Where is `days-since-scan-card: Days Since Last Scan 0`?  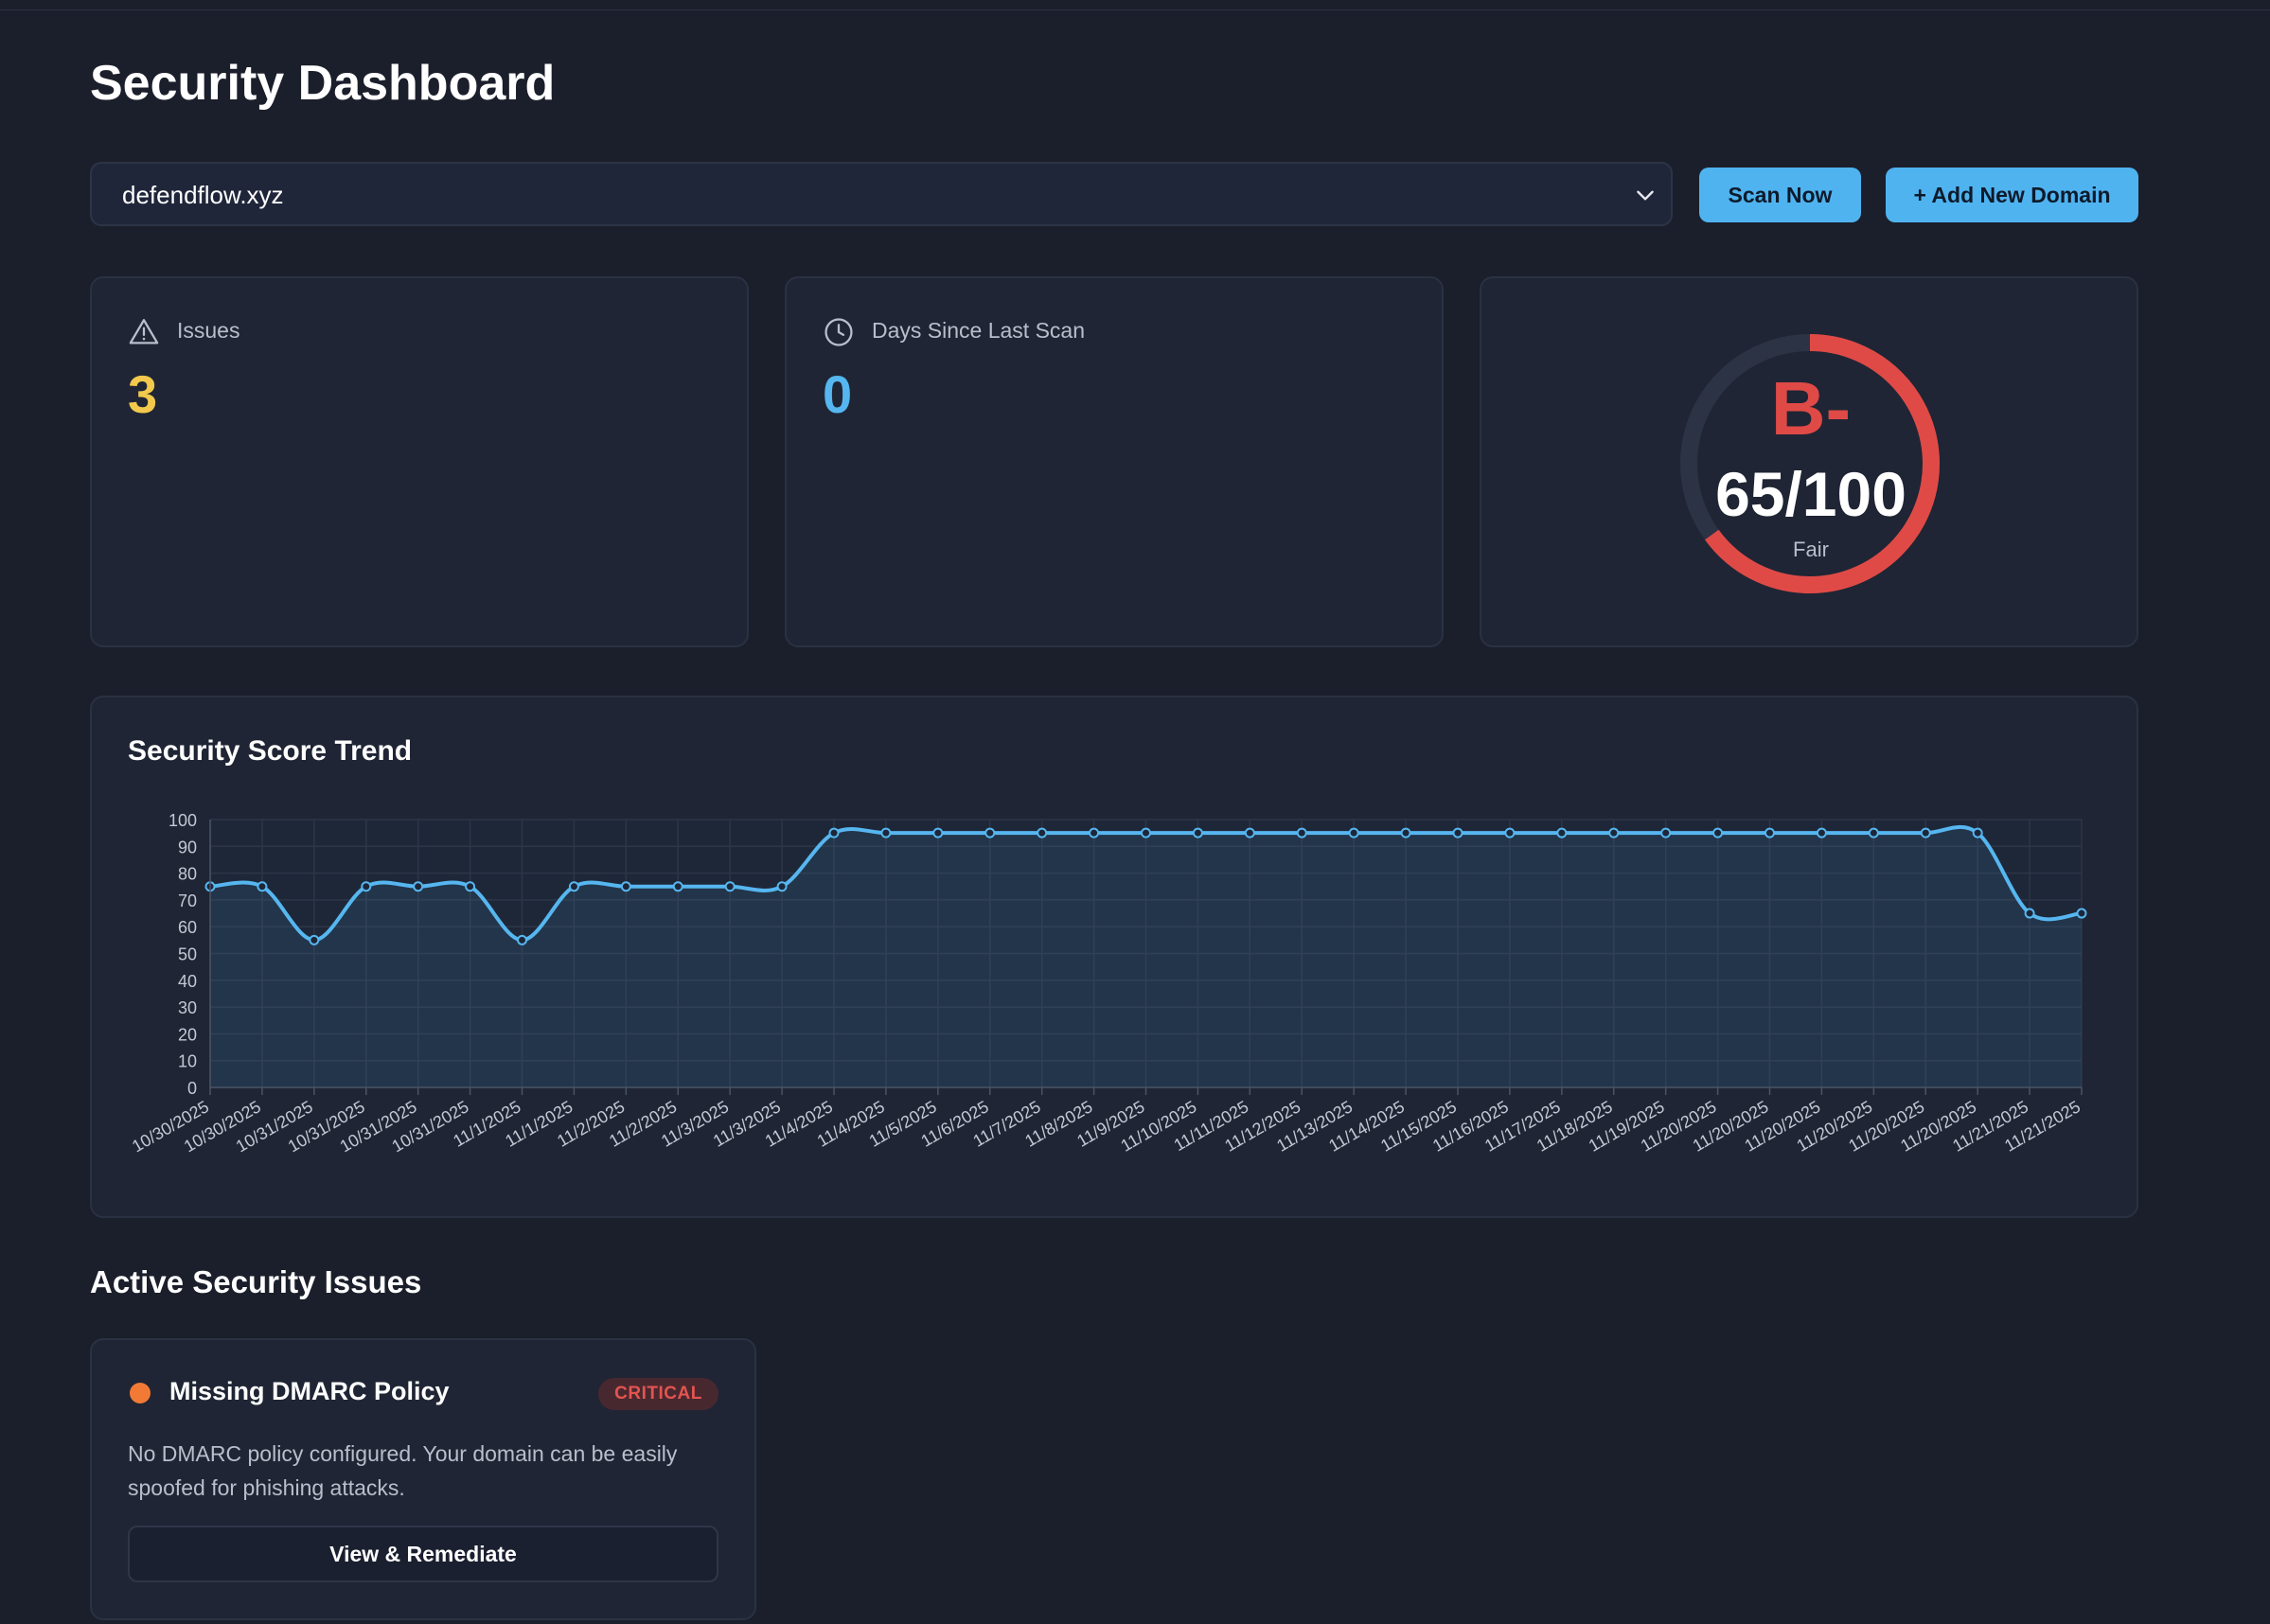 days-since-scan-card: Days Since Last Scan 0 is located at coordinates (1114, 462).